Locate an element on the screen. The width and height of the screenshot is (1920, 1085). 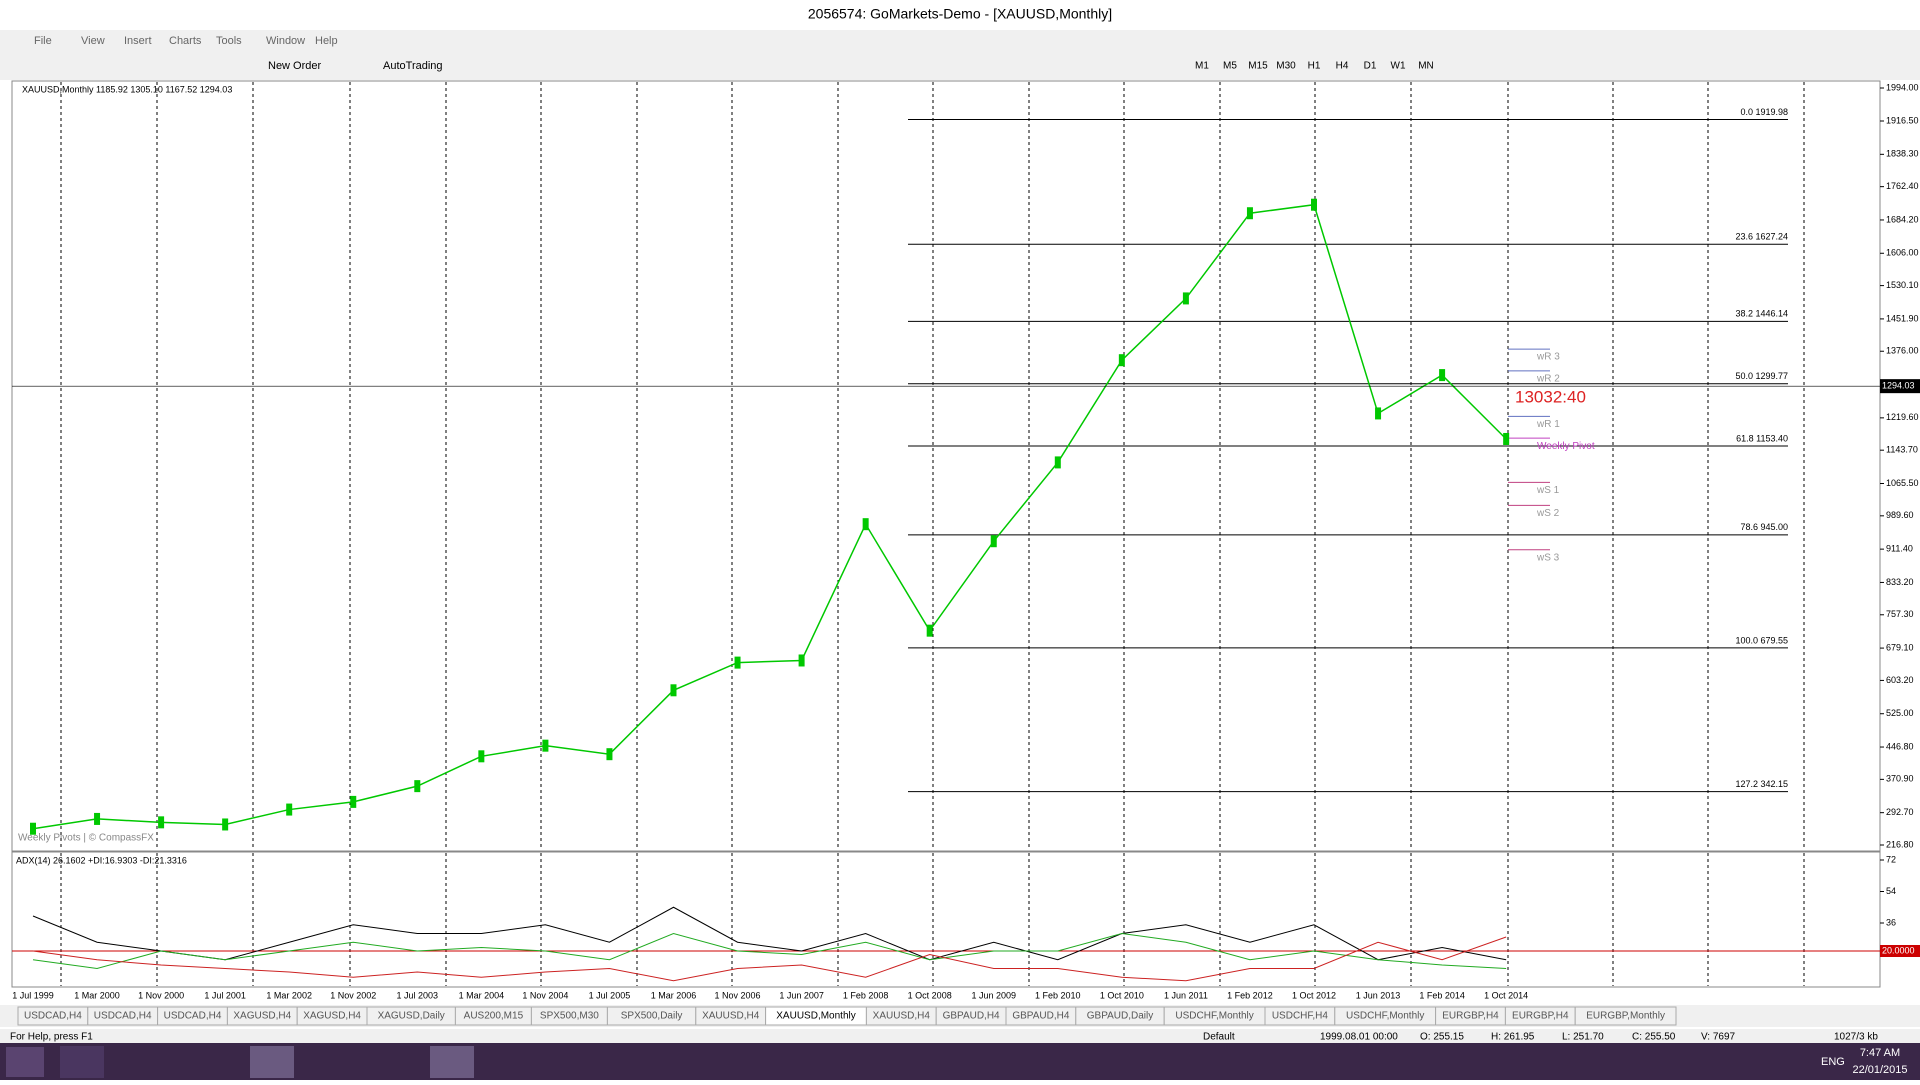
price-tag is located at coordinates (1900, 386).